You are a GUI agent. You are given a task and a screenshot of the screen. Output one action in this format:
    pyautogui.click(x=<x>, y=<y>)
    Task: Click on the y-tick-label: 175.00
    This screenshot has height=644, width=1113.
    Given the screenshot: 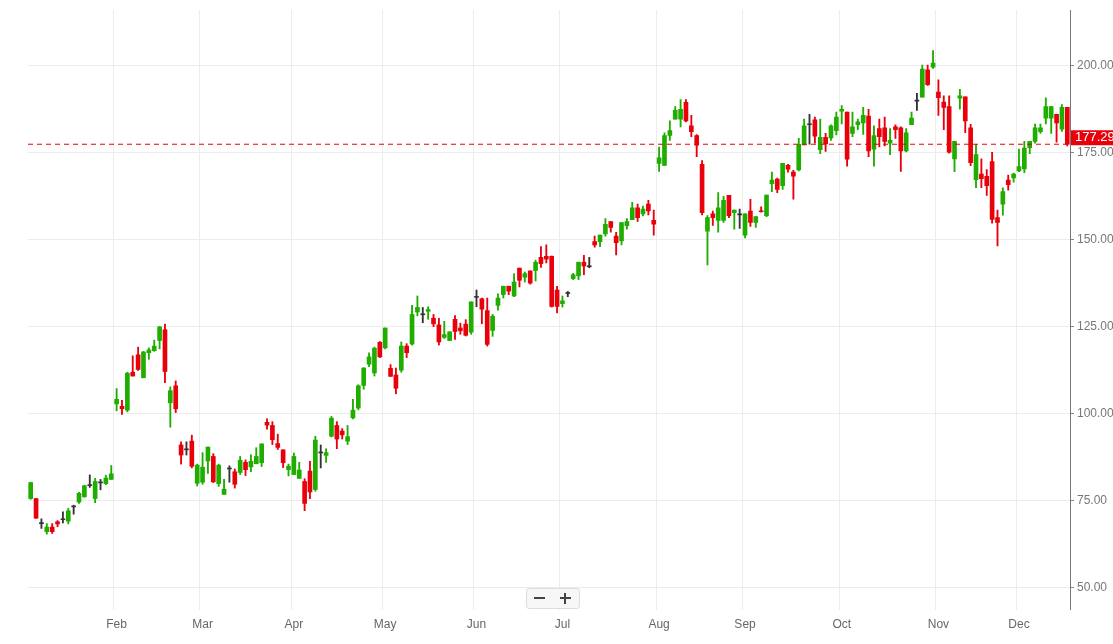 What is the action you would take?
    pyautogui.click(x=1095, y=151)
    